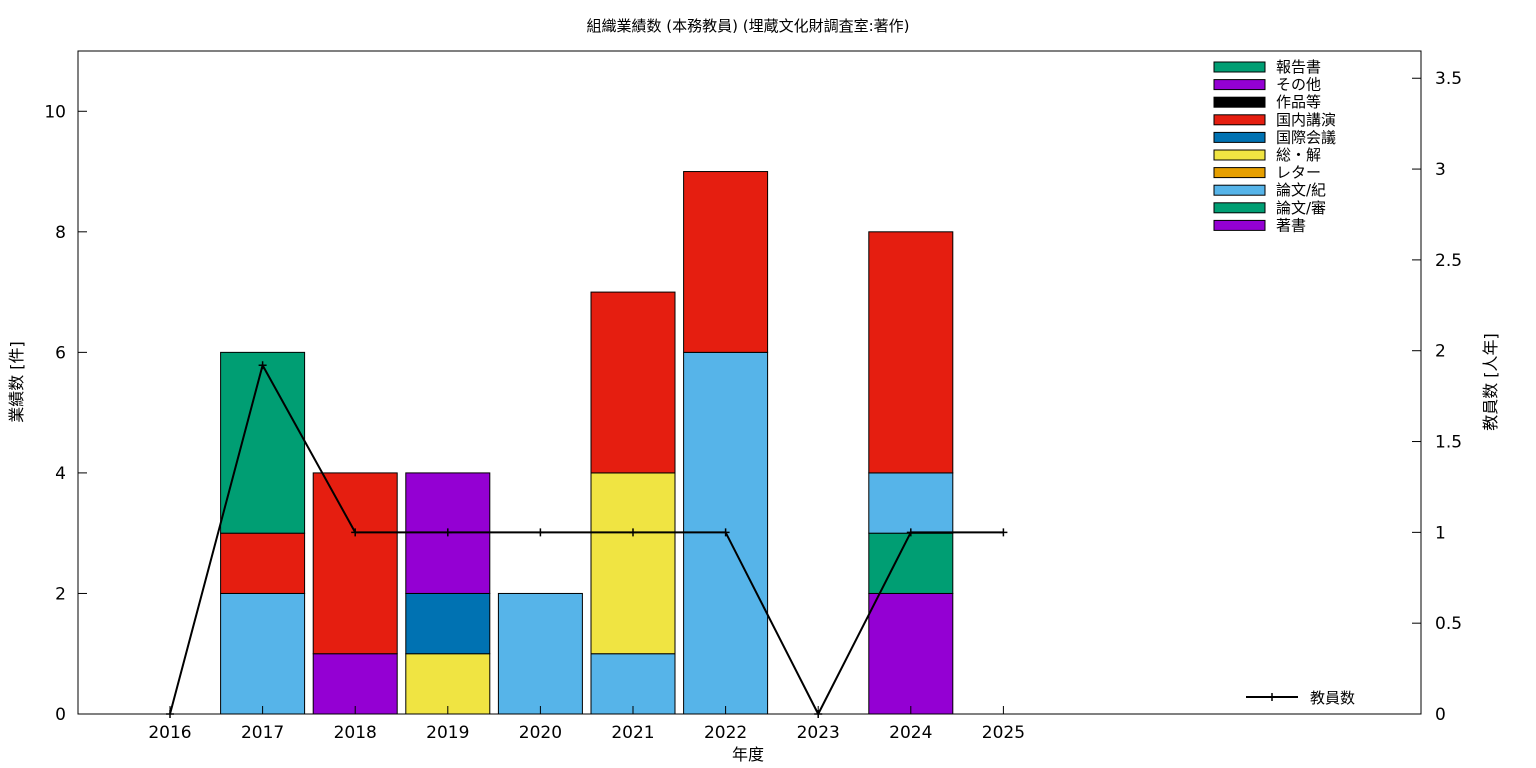 The width and height of the screenshot is (1536, 768). What do you see at coordinates (725, 733) in the screenshot?
I see `x-tick-label: 2022` at bounding box center [725, 733].